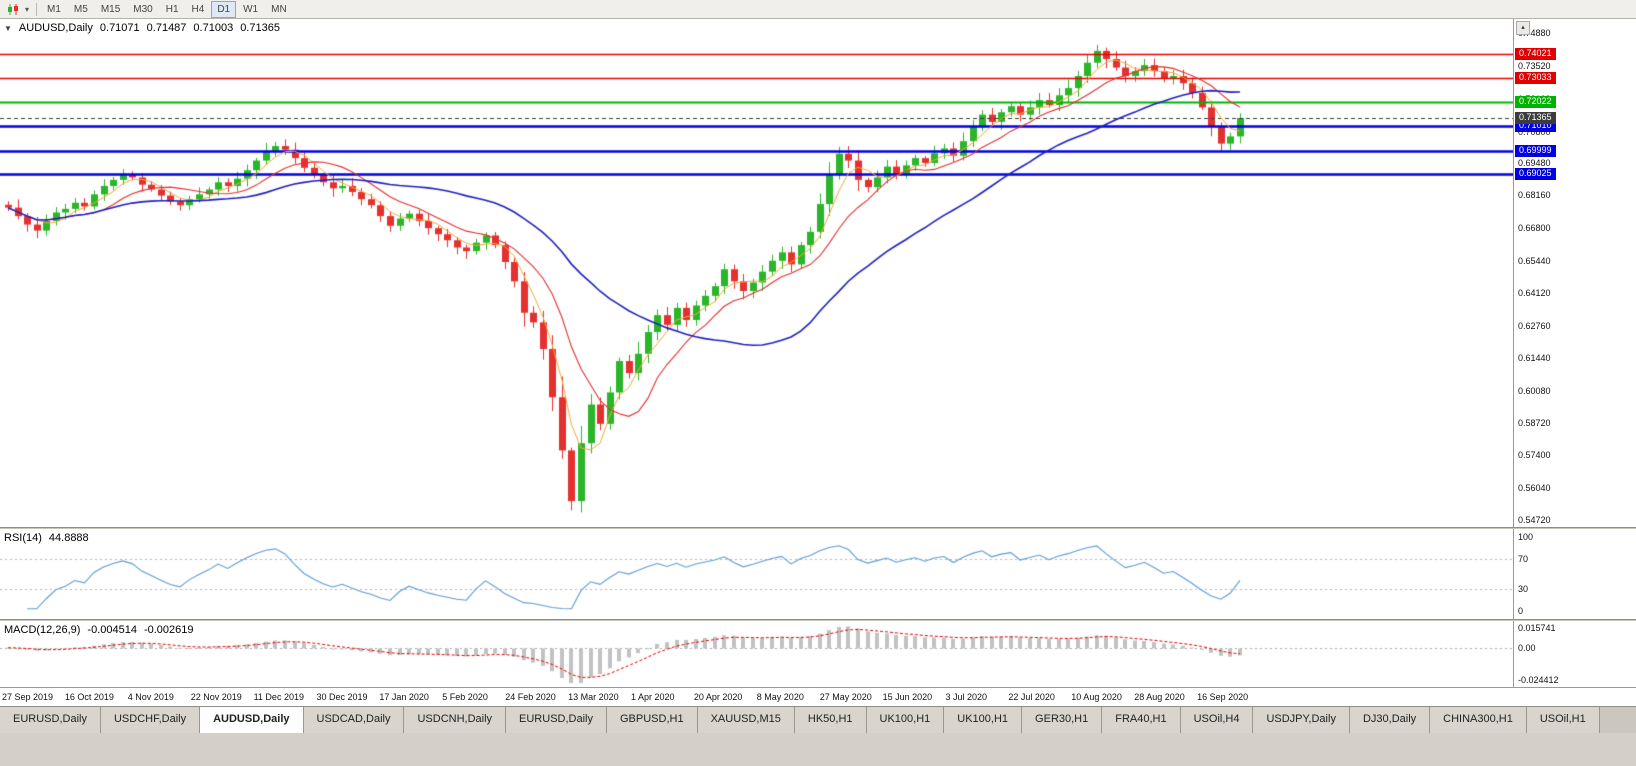 This screenshot has height=766, width=1636. I want to click on top-toolbar: ▾ M1 M5 M15 M30 H1 H4 D1 W1 MN, so click(818, 9).